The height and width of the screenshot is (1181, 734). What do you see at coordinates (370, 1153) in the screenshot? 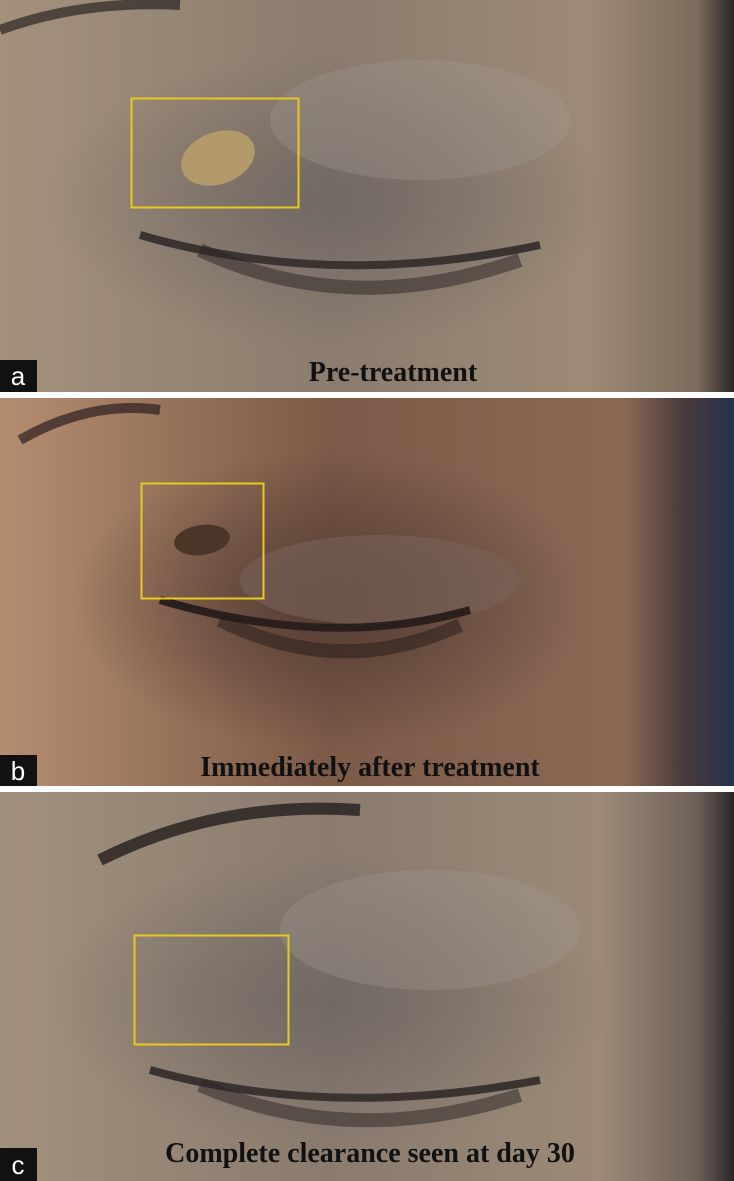
I see `panel-caption: Complete clearance seen at day 30` at bounding box center [370, 1153].